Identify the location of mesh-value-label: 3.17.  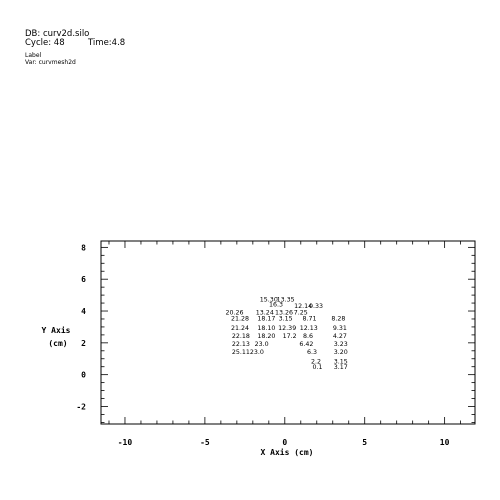
(341, 367).